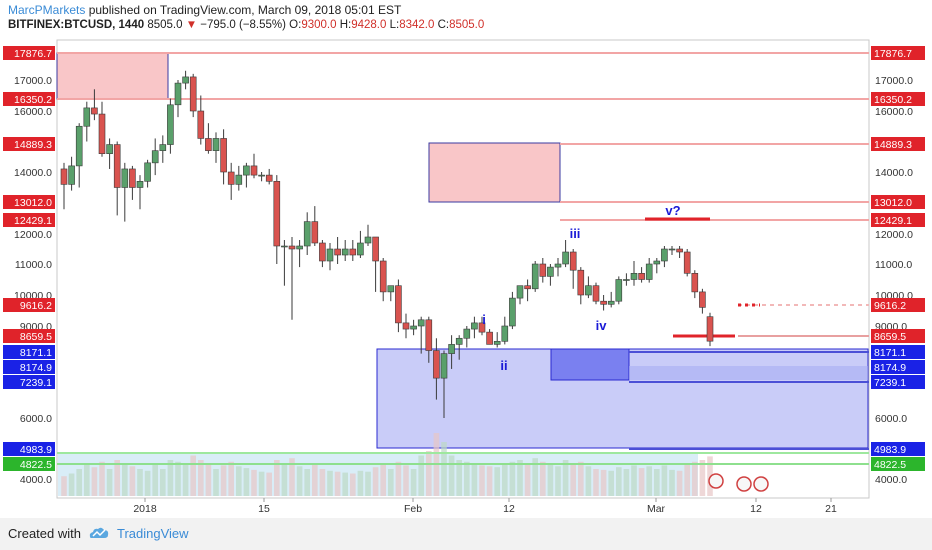 This screenshot has width=932, height=550. Describe the element at coordinates (345, 25) in the screenshot. I see `high-label: H:` at that location.